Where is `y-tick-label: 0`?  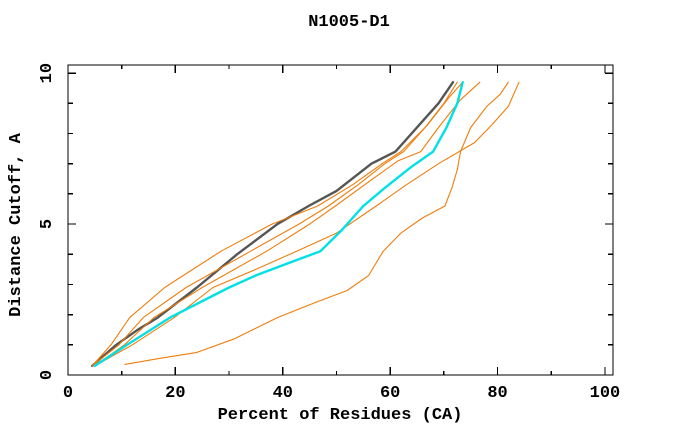 y-tick-label: 0 is located at coordinates (47, 375).